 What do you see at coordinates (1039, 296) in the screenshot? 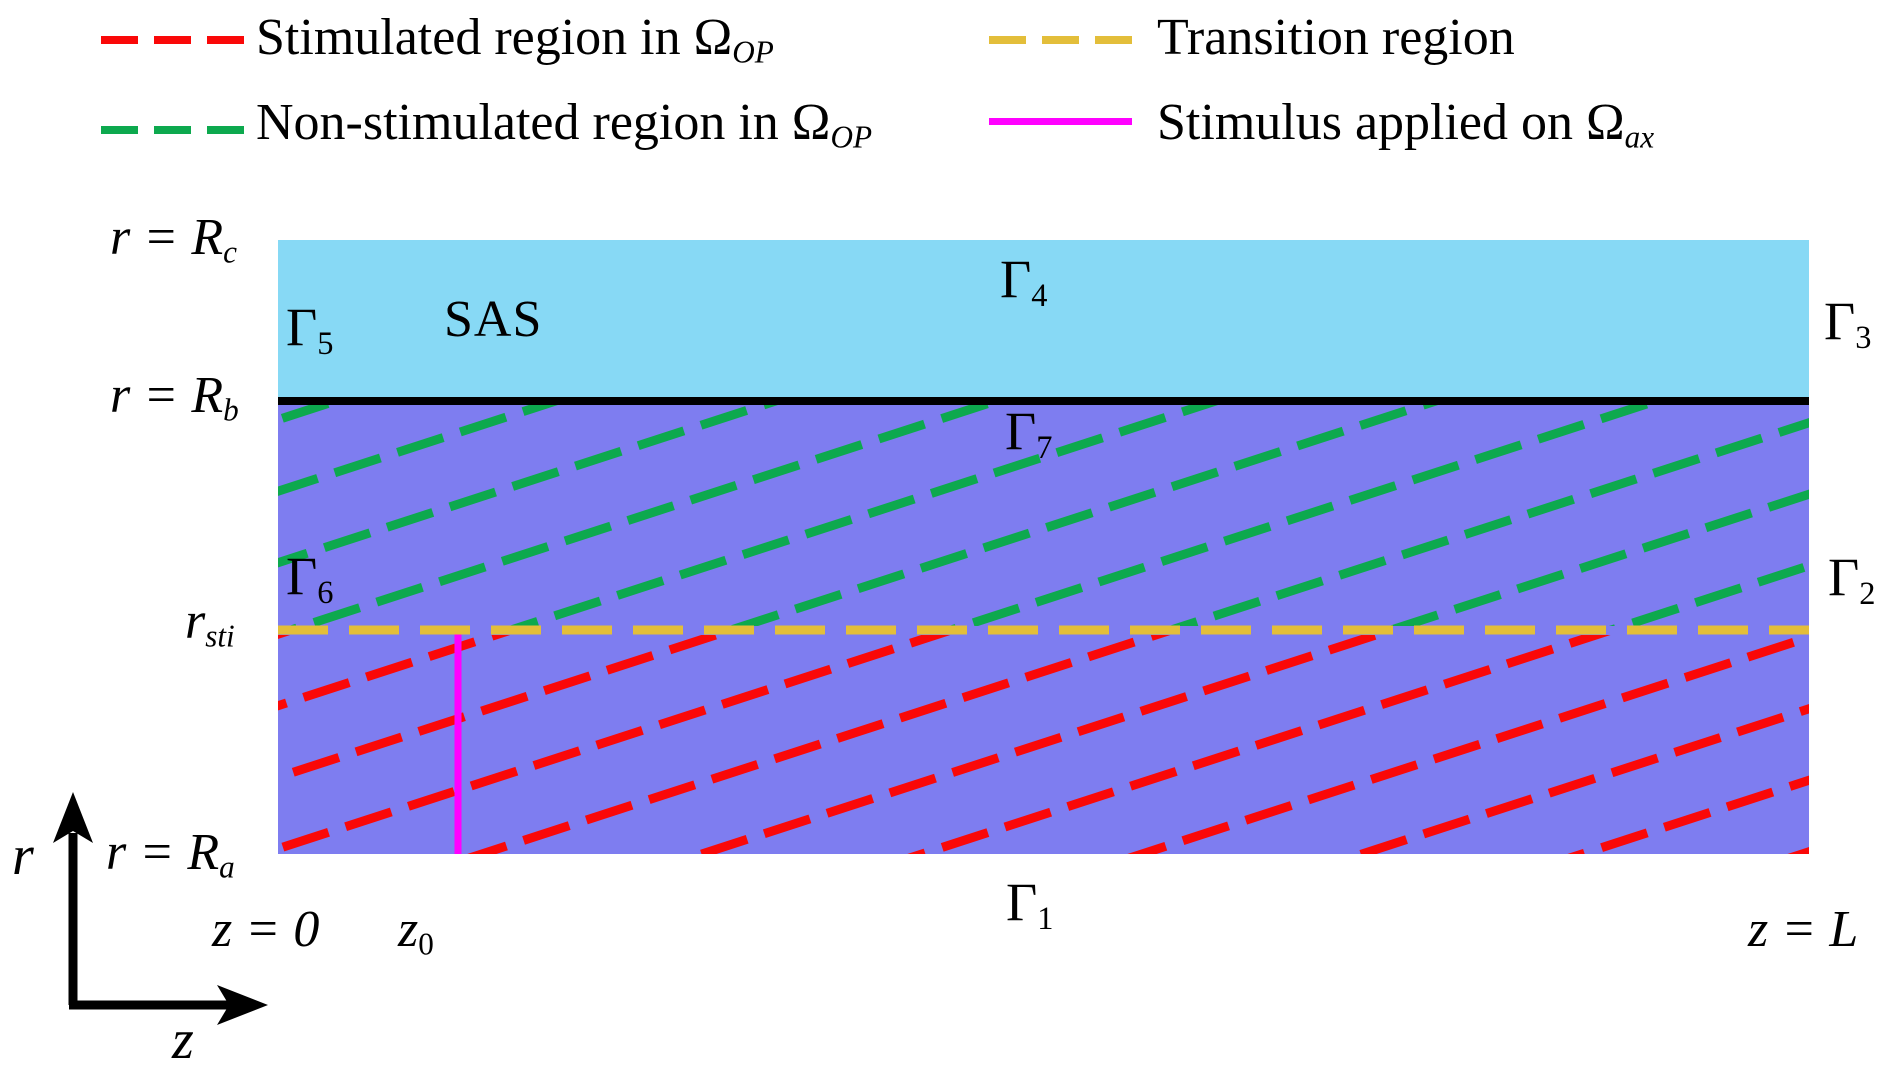
I see `gamma-subscript: 4` at bounding box center [1039, 296].